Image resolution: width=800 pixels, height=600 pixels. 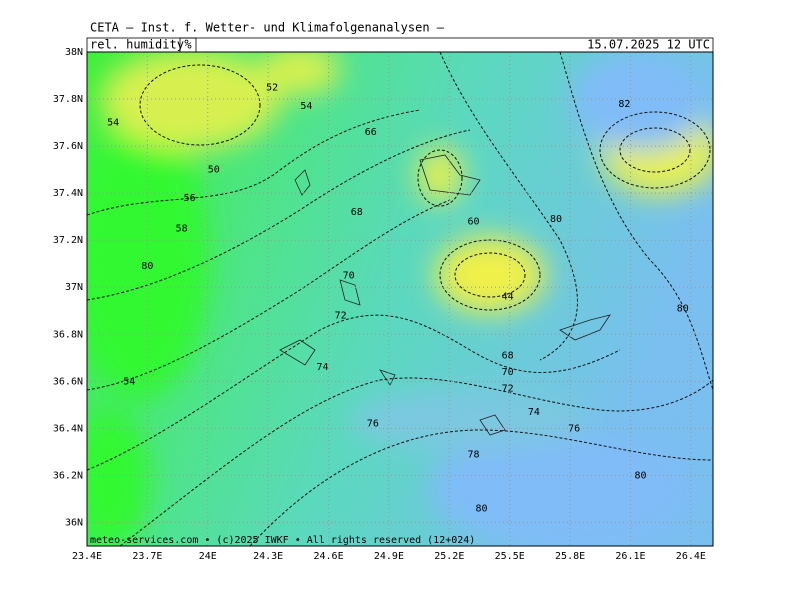 I want to click on x-tick-label: 24.6E, so click(x=328, y=556).